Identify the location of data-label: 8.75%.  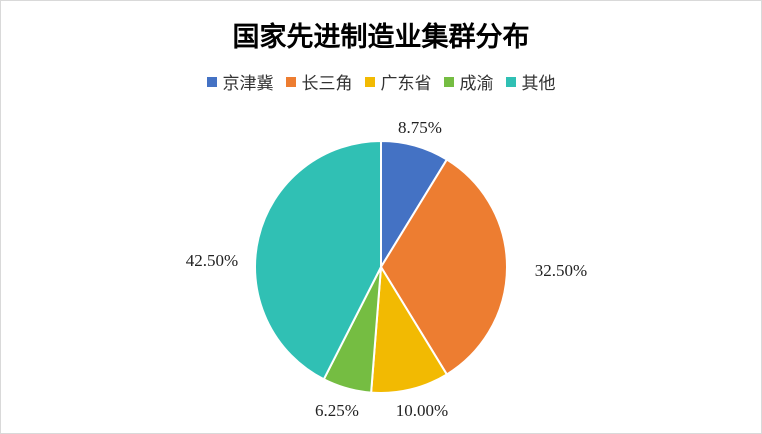
(420, 127).